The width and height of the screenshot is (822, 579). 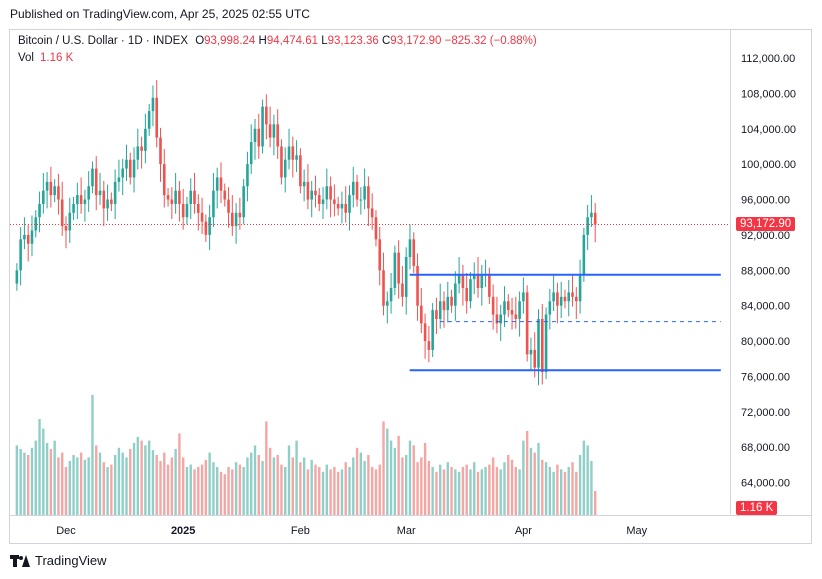 What do you see at coordinates (765, 377) in the screenshot?
I see `price-tick-label: 76,000.00` at bounding box center [765, 377].